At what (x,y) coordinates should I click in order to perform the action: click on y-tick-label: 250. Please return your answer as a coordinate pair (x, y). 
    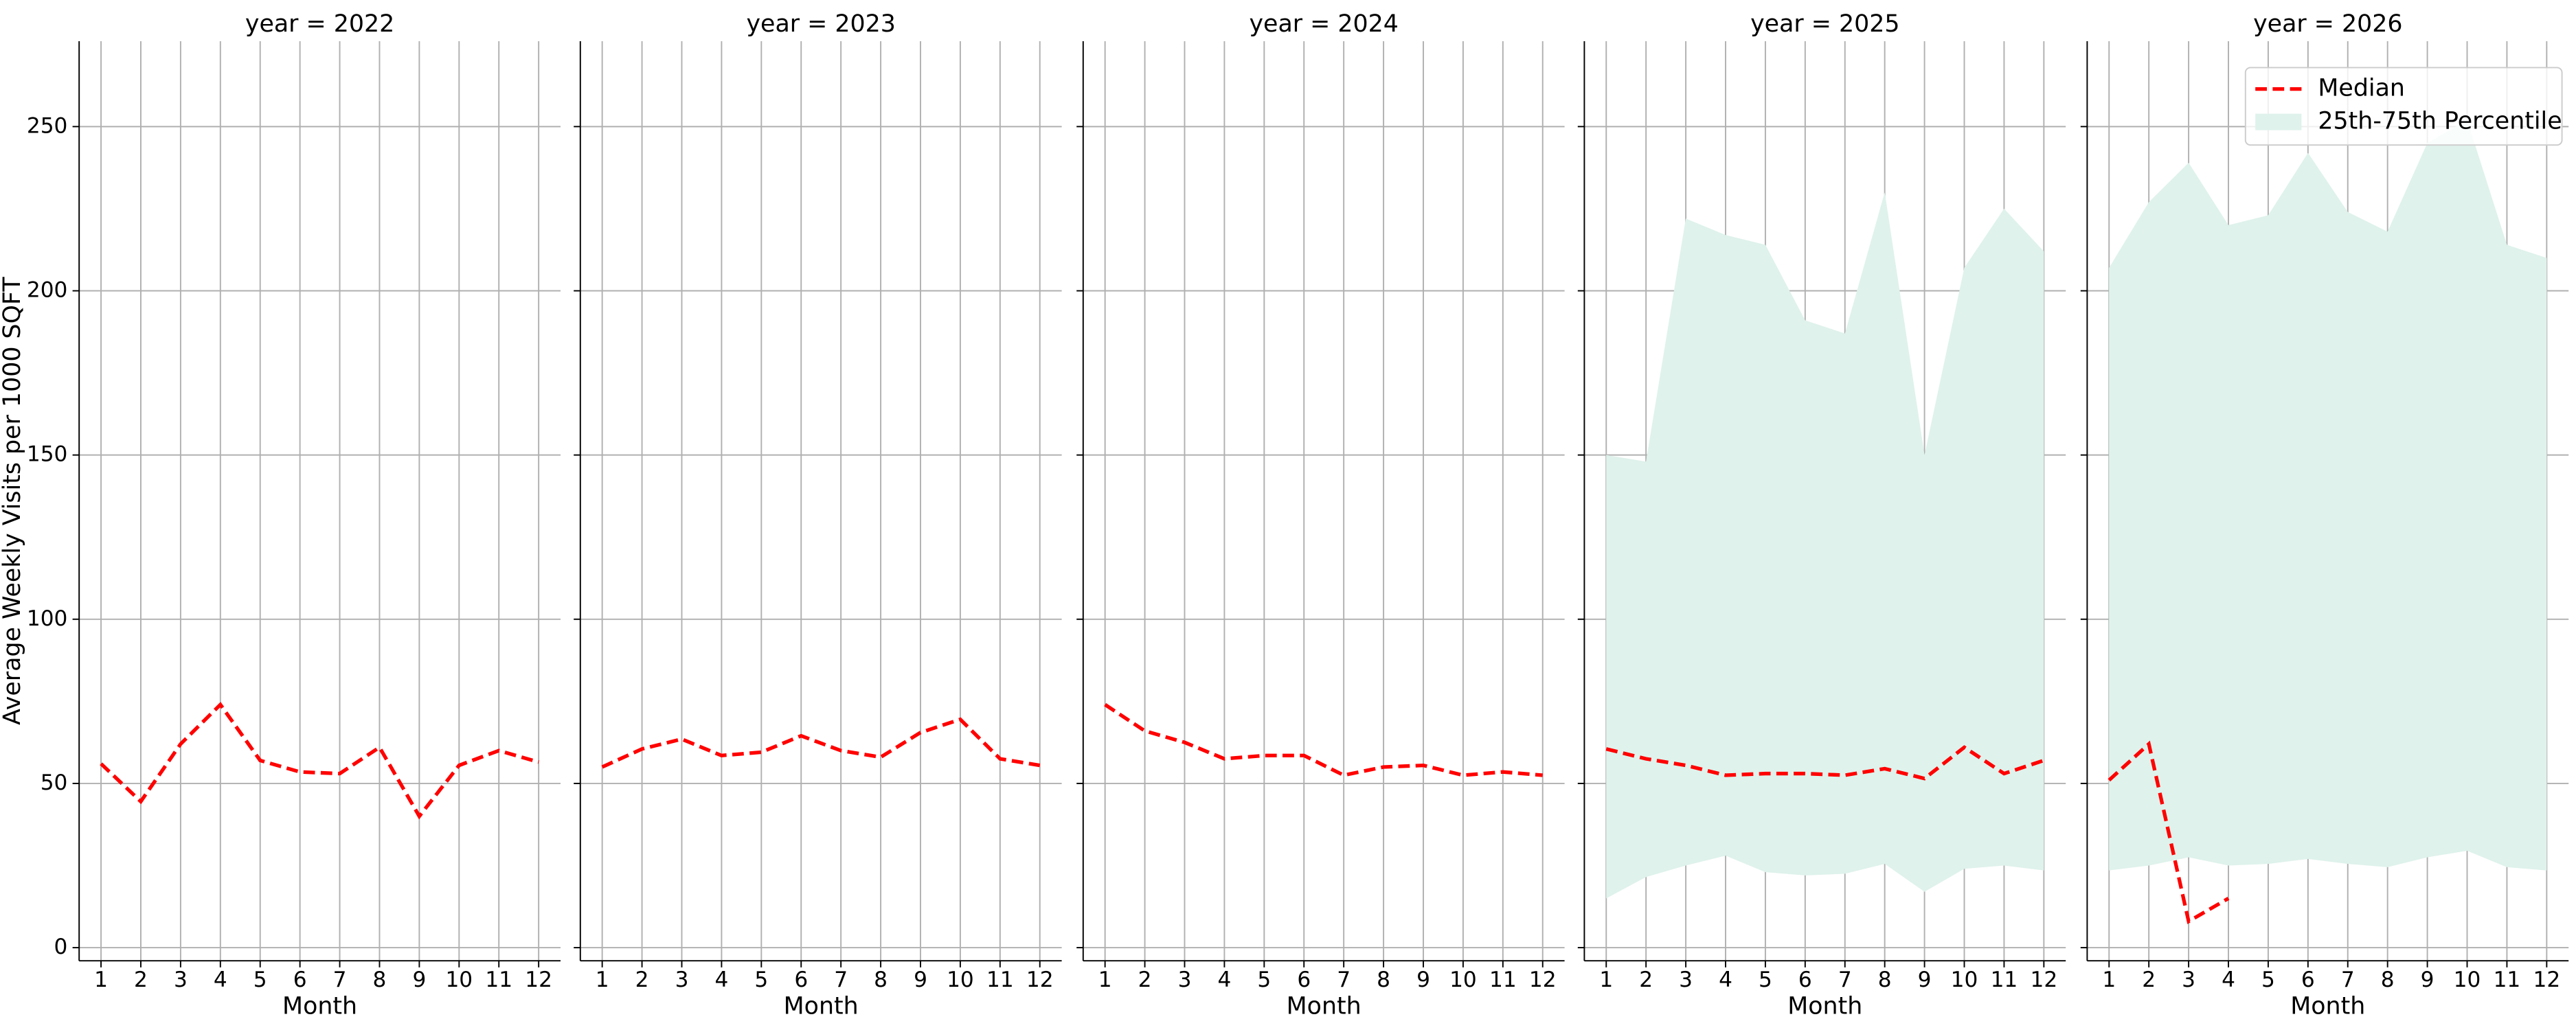
    Looking at the image, I should click on (47, 125).